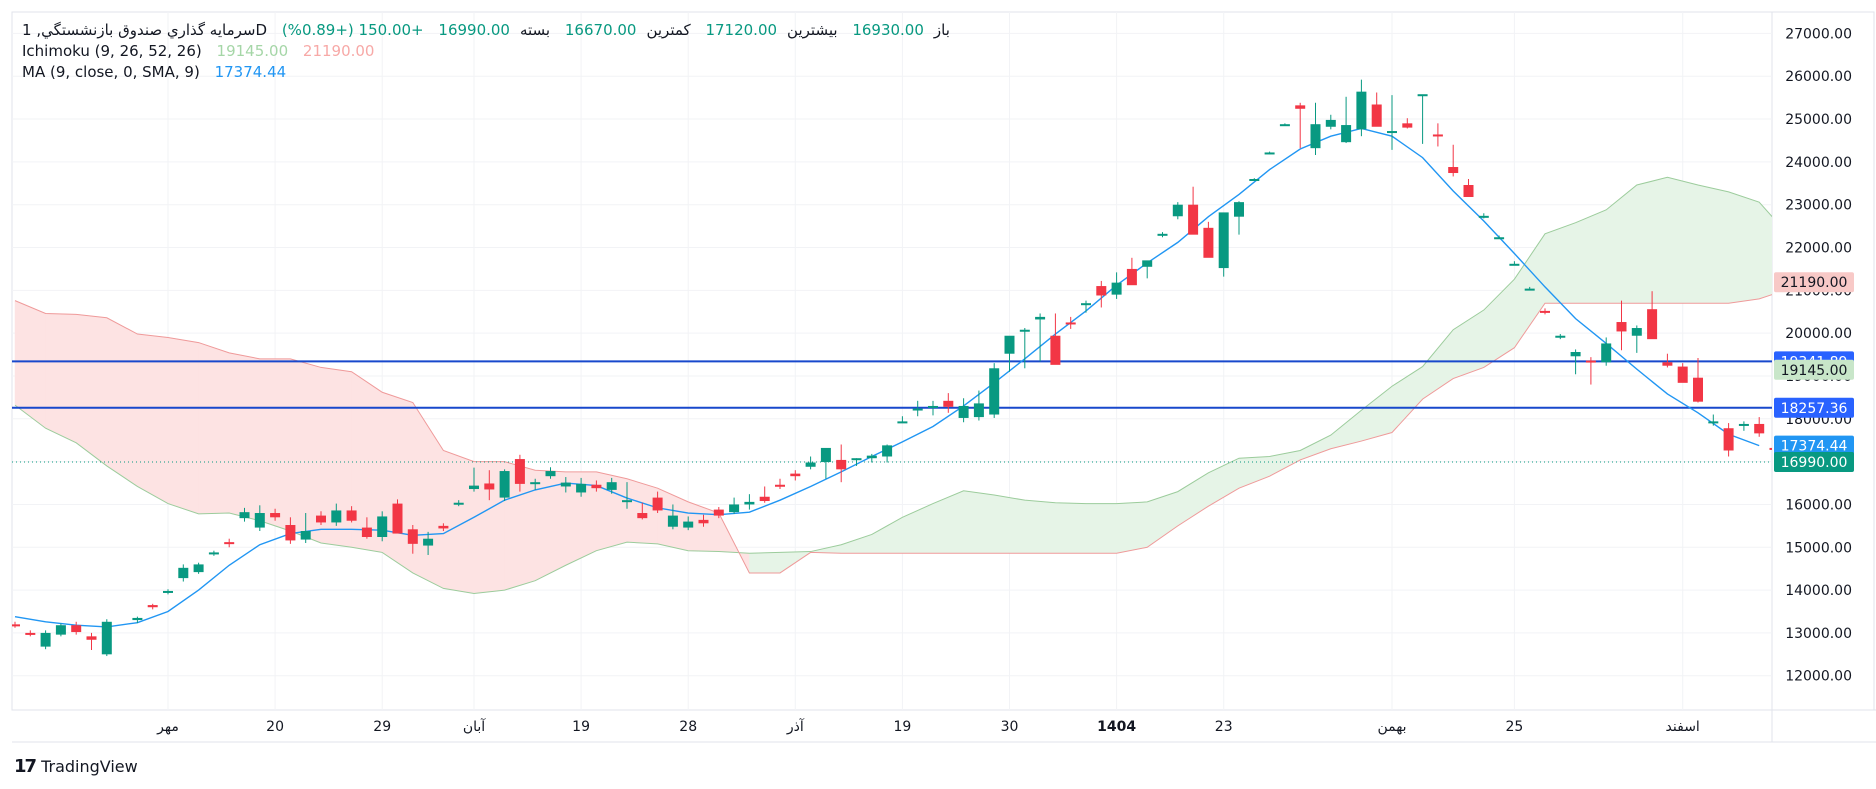 The image size is (1876, 789). I want to click on close-label: بسته, so click(535, 30).